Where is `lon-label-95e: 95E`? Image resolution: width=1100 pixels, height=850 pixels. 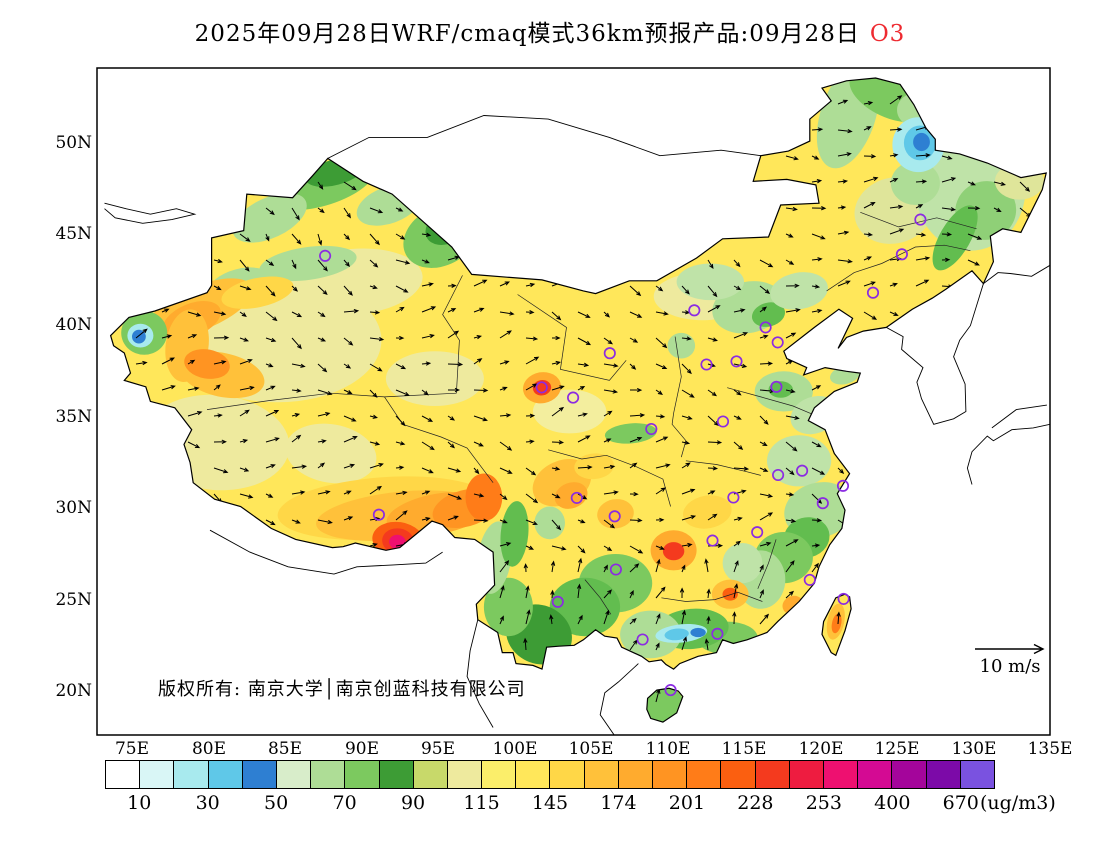 lon-label-95e: 95E is located at coordinates (438, 749).